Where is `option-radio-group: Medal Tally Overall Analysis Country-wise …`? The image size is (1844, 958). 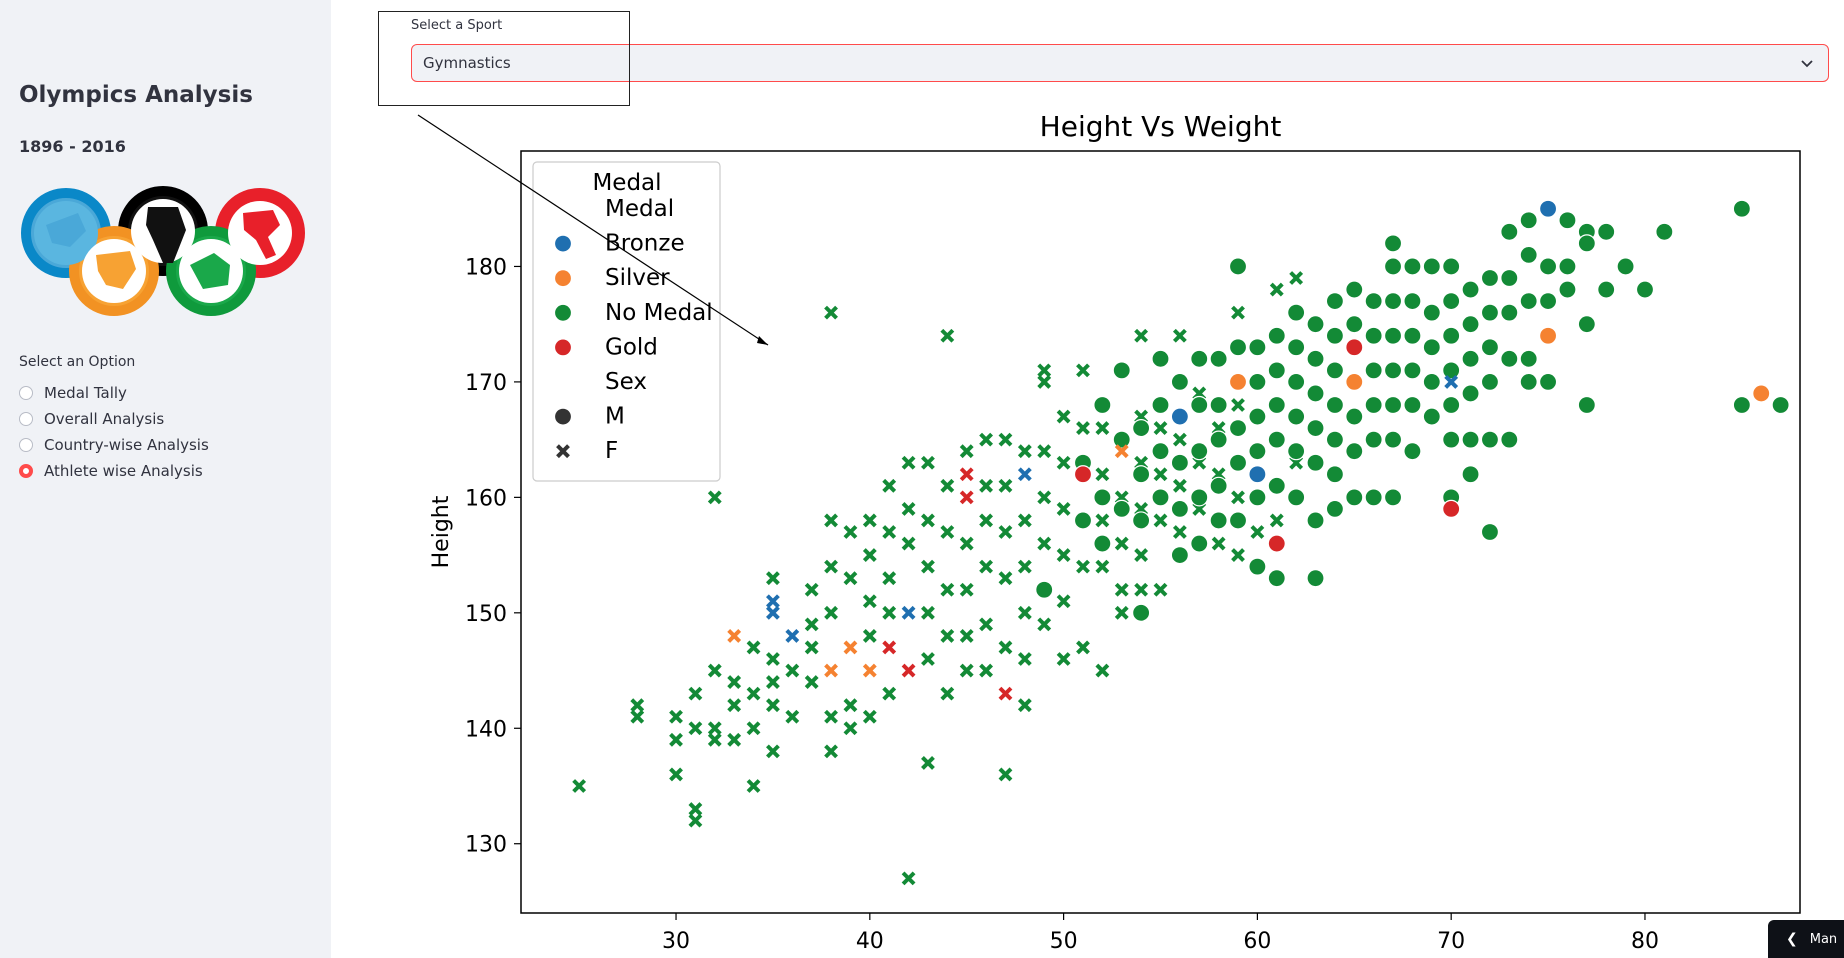 option-radio-group: Medal Tally Overall Analysis Country-wise … is located at coordinates (114, 432).